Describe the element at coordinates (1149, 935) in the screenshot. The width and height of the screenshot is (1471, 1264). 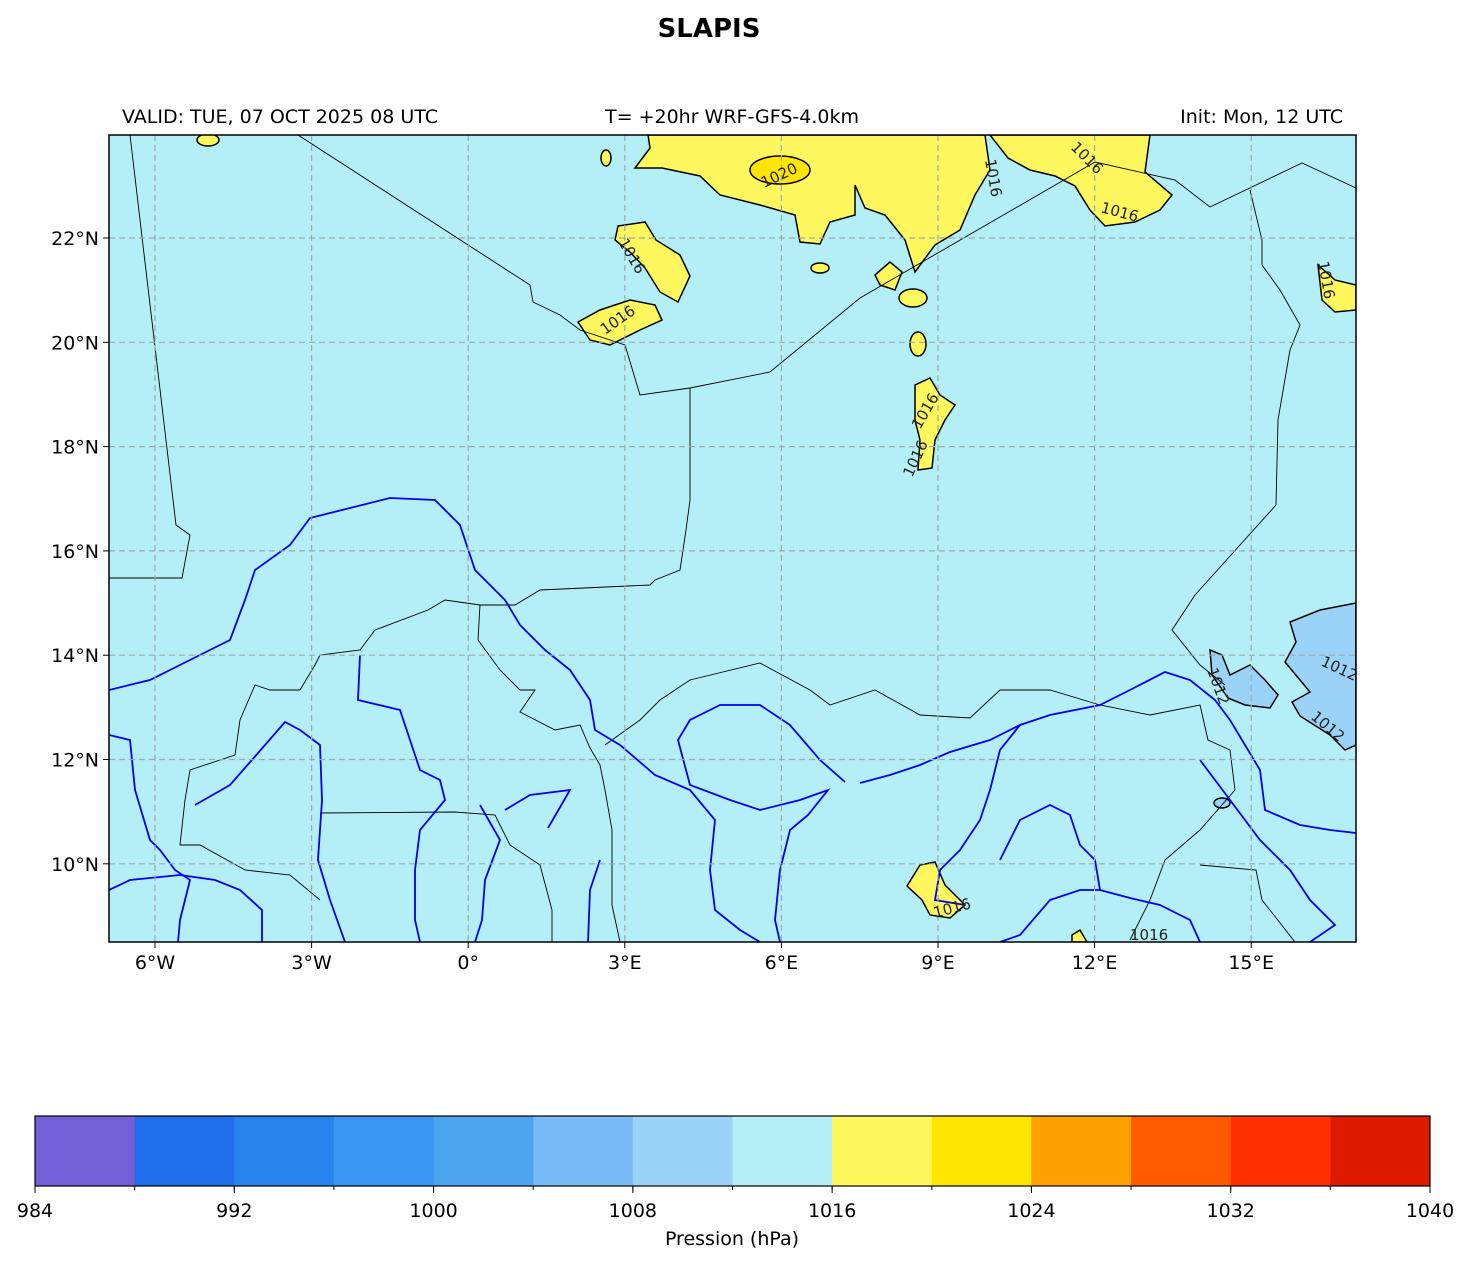
I see `contour-label: 1016` at that location.